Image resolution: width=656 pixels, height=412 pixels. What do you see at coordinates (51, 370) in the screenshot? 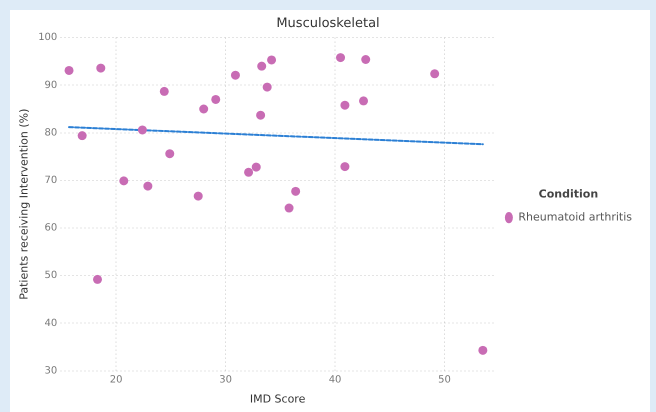
I see `y-tick-label: 30` at bounding box center [51, 370].